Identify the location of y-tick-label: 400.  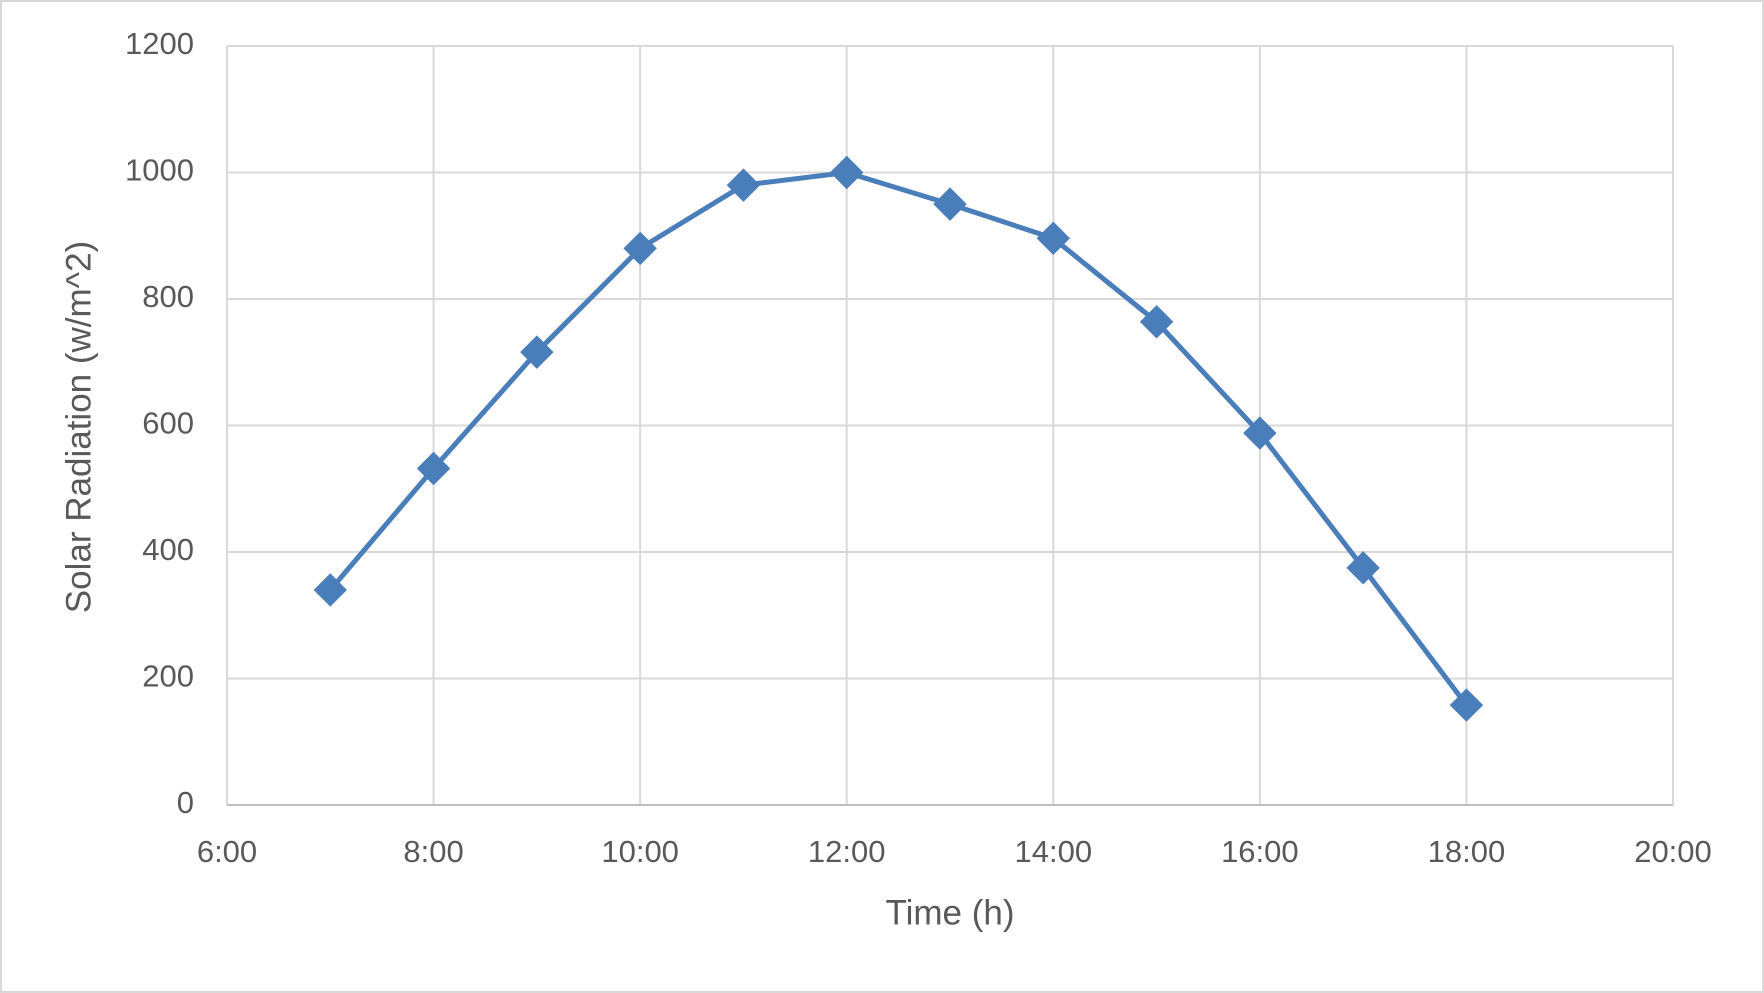
(168, 549).